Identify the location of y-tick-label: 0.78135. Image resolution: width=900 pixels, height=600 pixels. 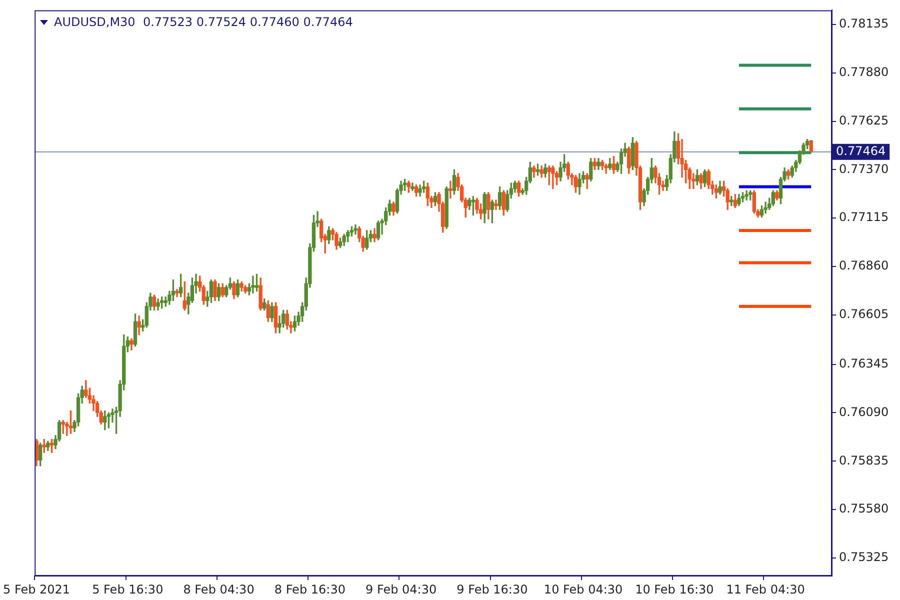
(864, 23).